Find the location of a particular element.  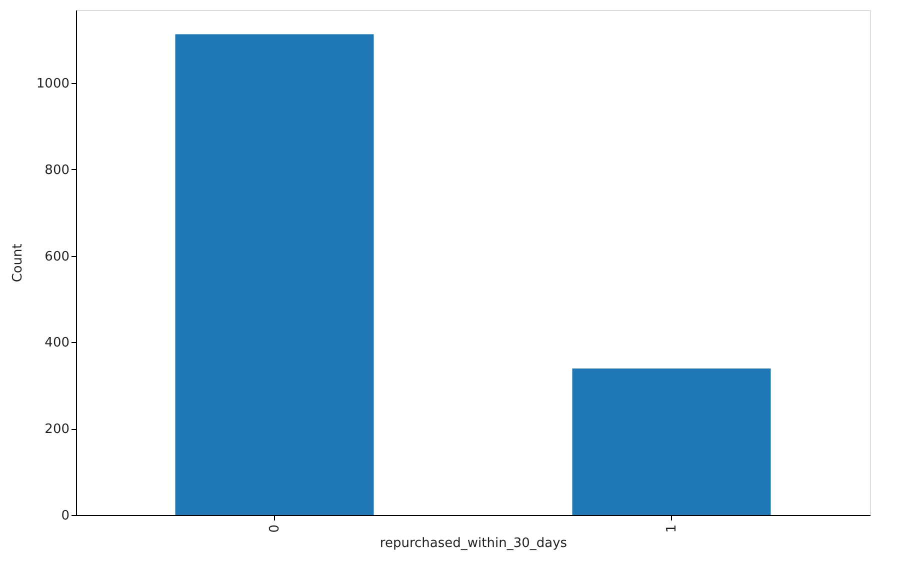

y-axis-title: Count is located at coordinates (18, 263).